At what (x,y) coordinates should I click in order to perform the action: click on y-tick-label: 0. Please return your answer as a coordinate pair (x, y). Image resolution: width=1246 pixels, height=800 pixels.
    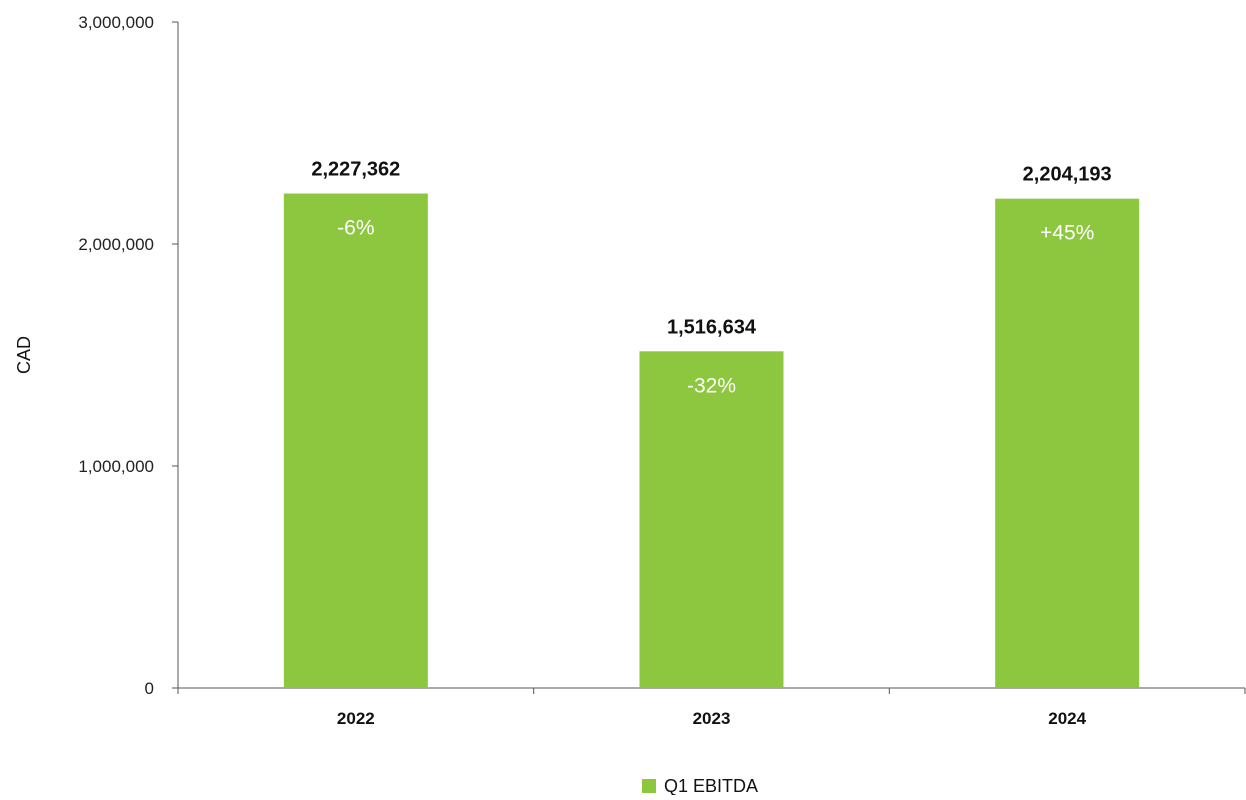
    Looking at the image, I should click on (149, 688).